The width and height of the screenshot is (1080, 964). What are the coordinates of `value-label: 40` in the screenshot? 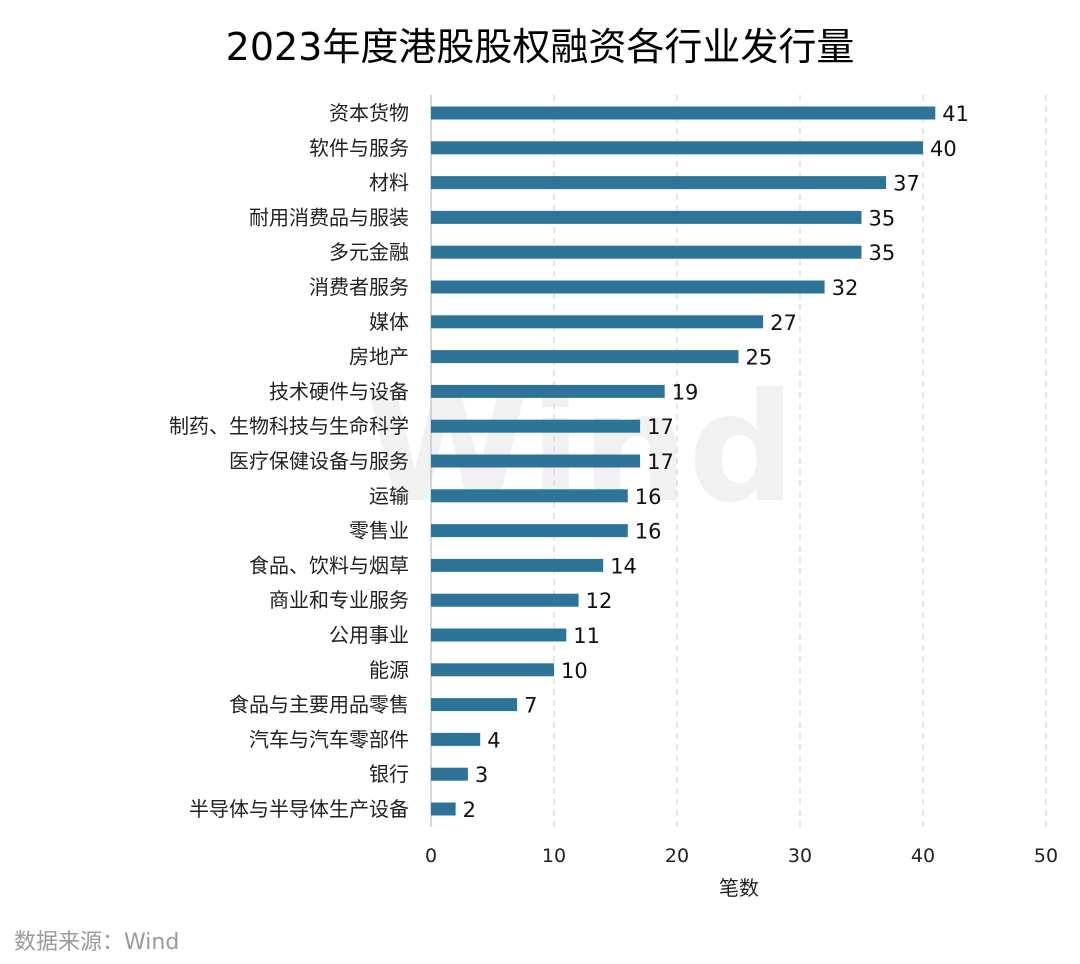 It's located at (943, 149).